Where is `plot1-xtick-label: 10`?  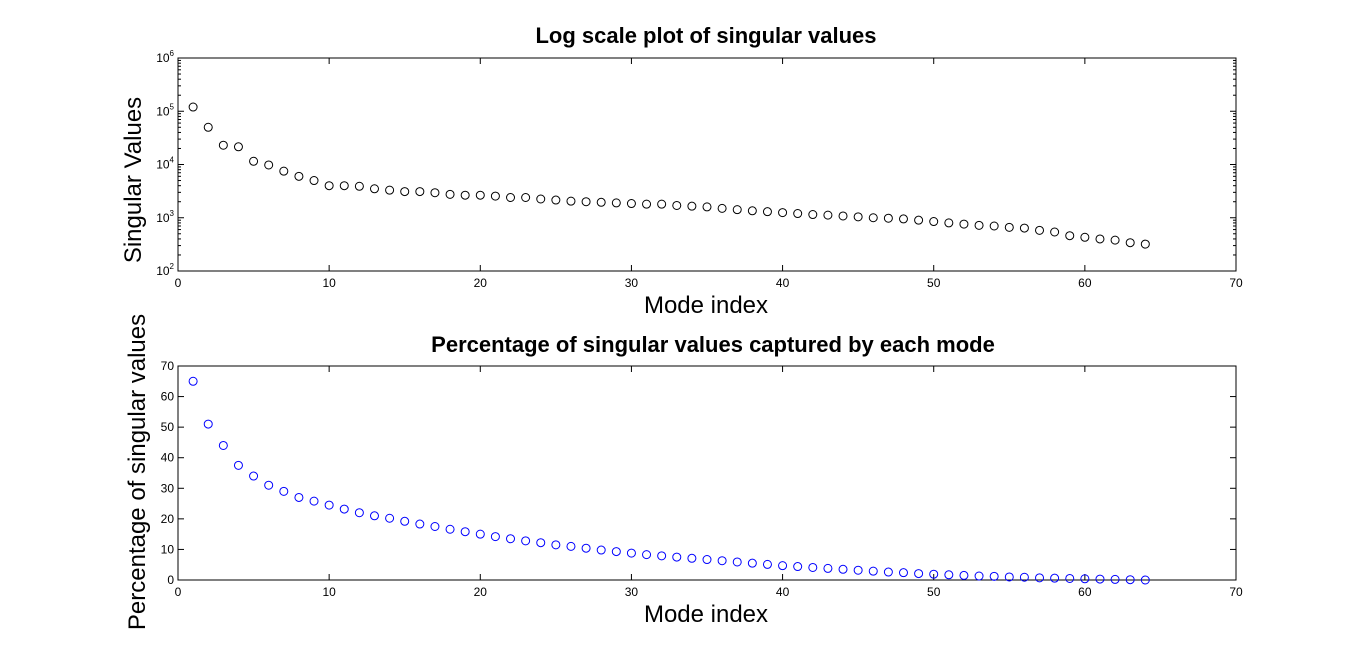
plot1-xtick-label: 10 is located at coordinates (329, 283).